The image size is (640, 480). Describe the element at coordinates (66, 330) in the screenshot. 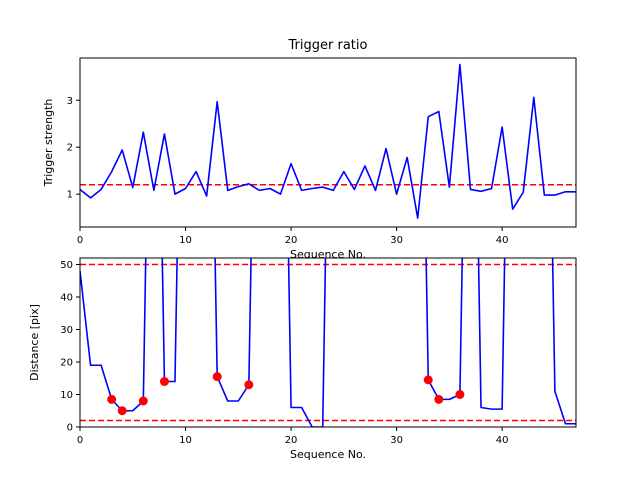

I see `y-tick-label: 30` at that location.